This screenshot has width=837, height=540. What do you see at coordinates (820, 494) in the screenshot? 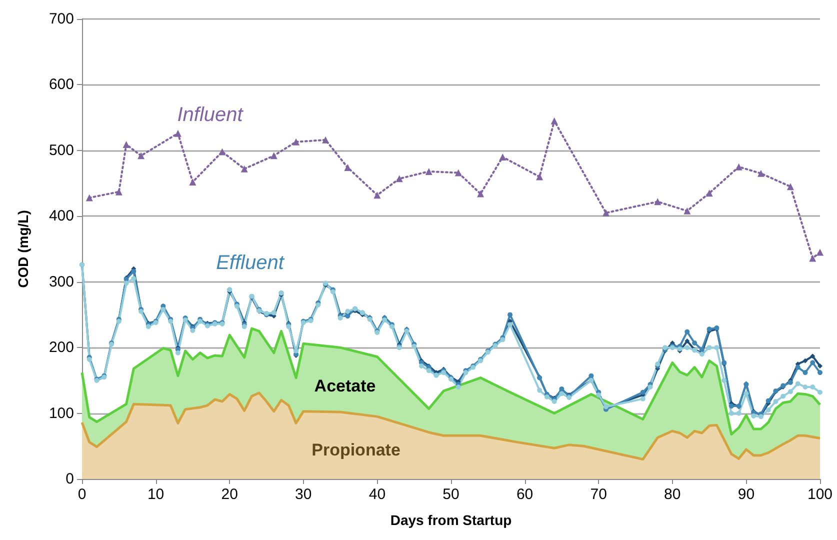
I see `x-tick-label: 100` at bounding box center [820, 494].